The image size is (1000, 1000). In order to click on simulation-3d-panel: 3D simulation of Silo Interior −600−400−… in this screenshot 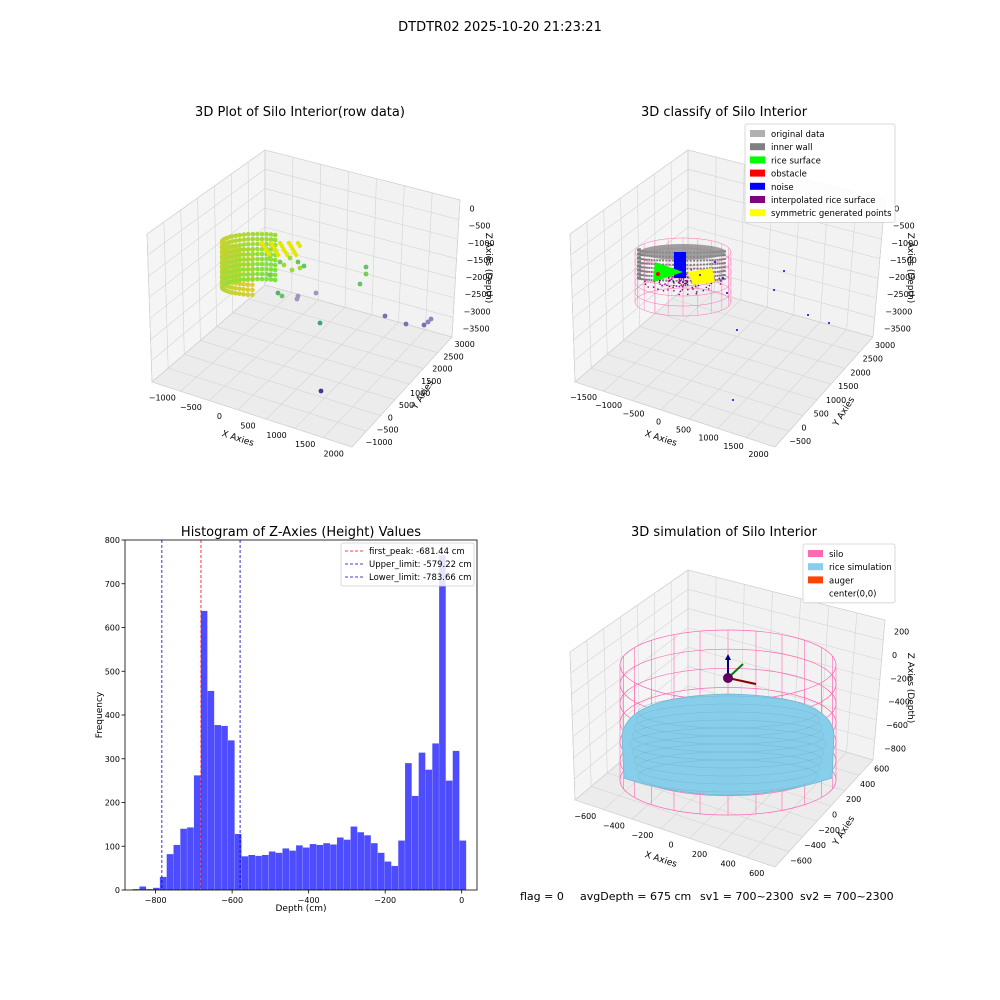, I will do `click(742, 701)`.